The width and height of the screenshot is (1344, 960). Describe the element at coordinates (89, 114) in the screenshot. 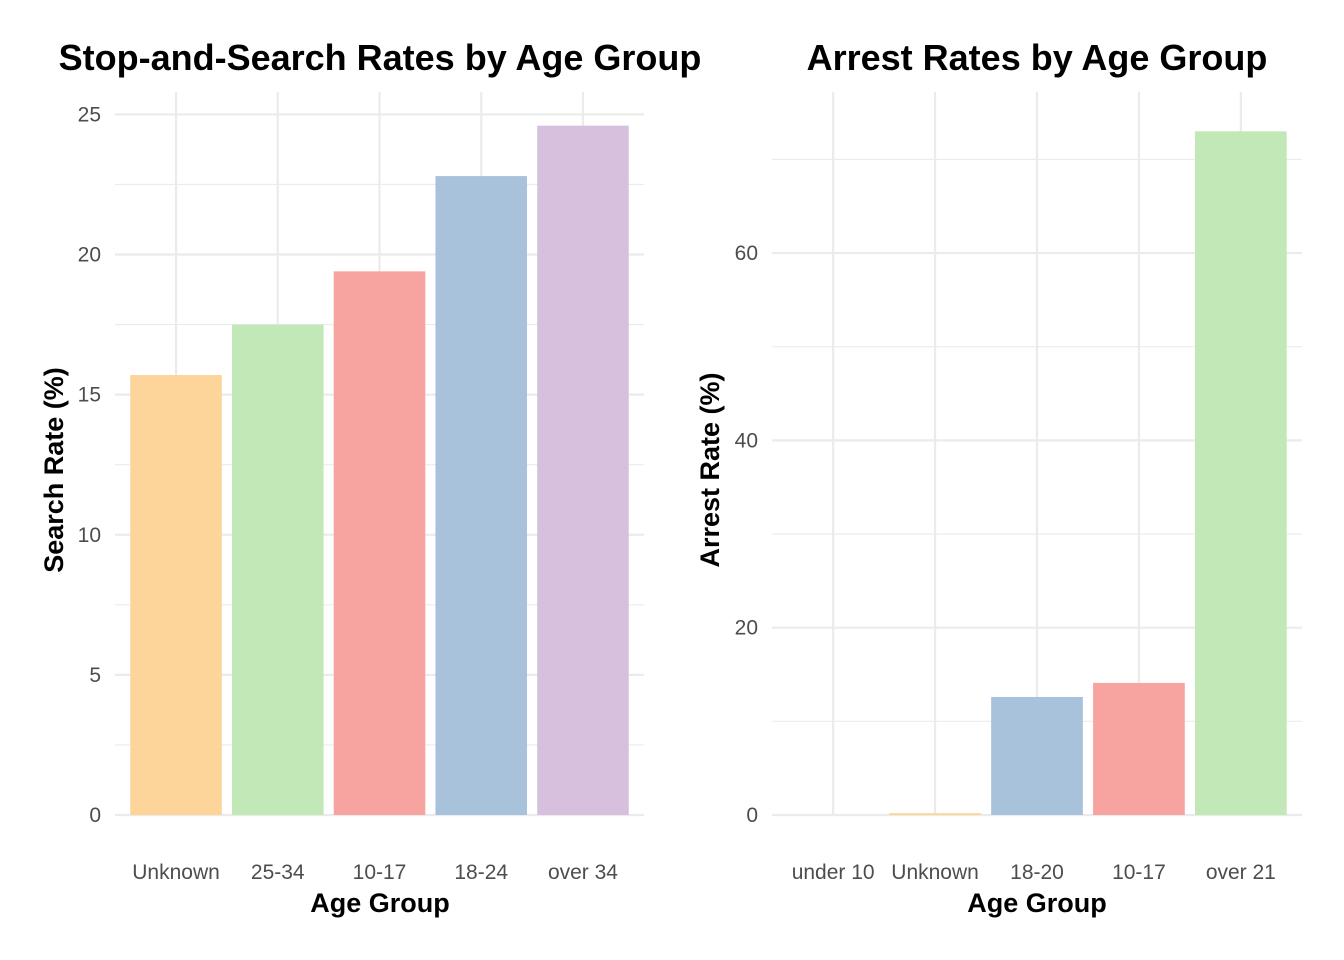

I see `y-tick-label: 25` at that location.